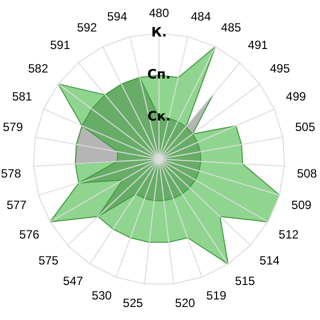 This screenshot has height=320, width=320. What do you see at coordinates (289, 235) in the screenshot?
I see `spoke-label: 512` at bounding box center [289, 235].